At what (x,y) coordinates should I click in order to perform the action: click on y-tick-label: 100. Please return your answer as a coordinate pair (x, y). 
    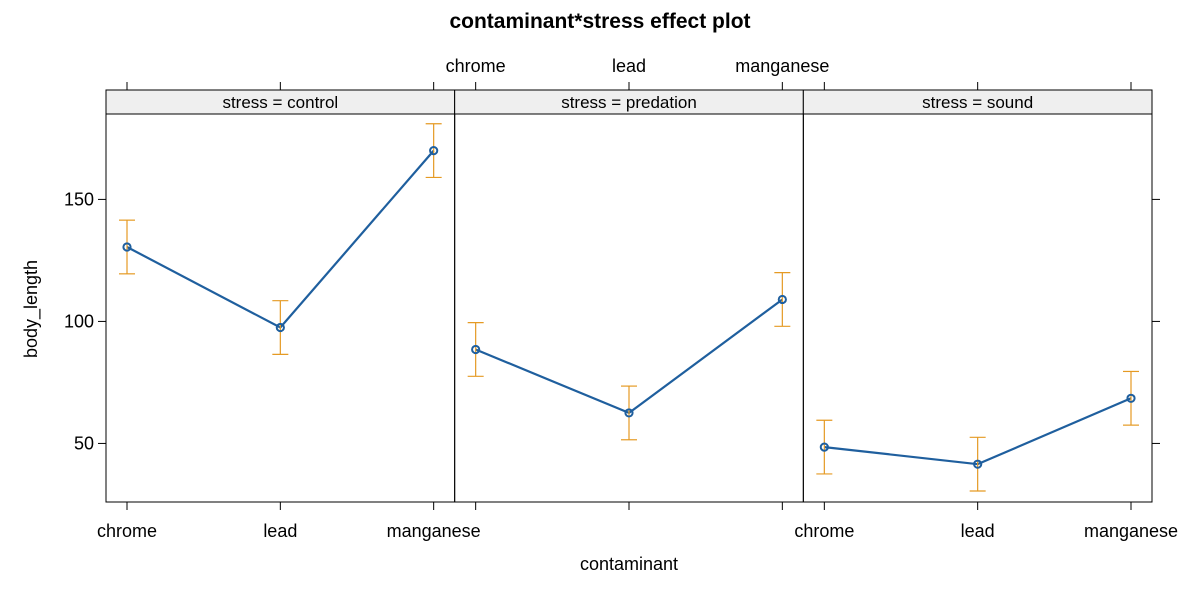
    Looking at the image, I should click on (79, 321).